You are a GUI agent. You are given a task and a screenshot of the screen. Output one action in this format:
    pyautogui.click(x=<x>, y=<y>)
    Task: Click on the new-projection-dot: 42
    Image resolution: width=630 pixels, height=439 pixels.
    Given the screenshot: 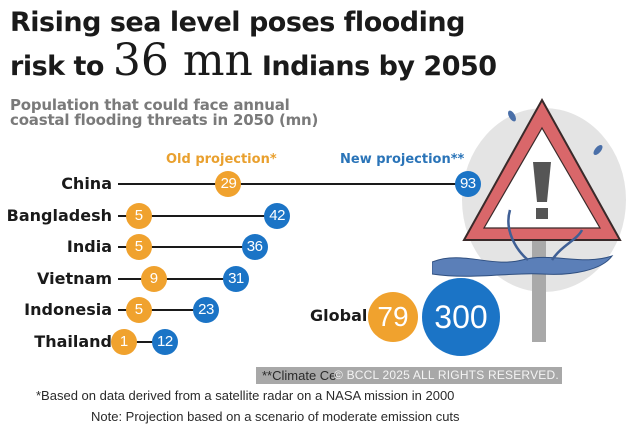 What is the action you would take?
    pyautogui.click(x=277, y=215)
    